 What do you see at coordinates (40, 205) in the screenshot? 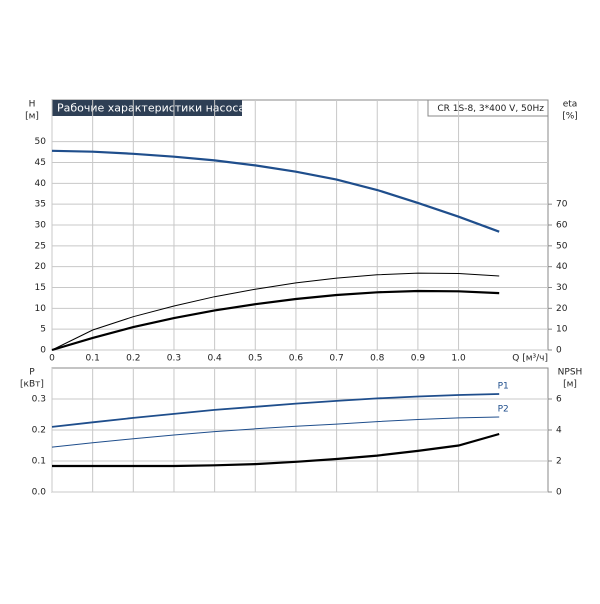
I see `y-tick-label: 35` at bounding box center [40, 205].